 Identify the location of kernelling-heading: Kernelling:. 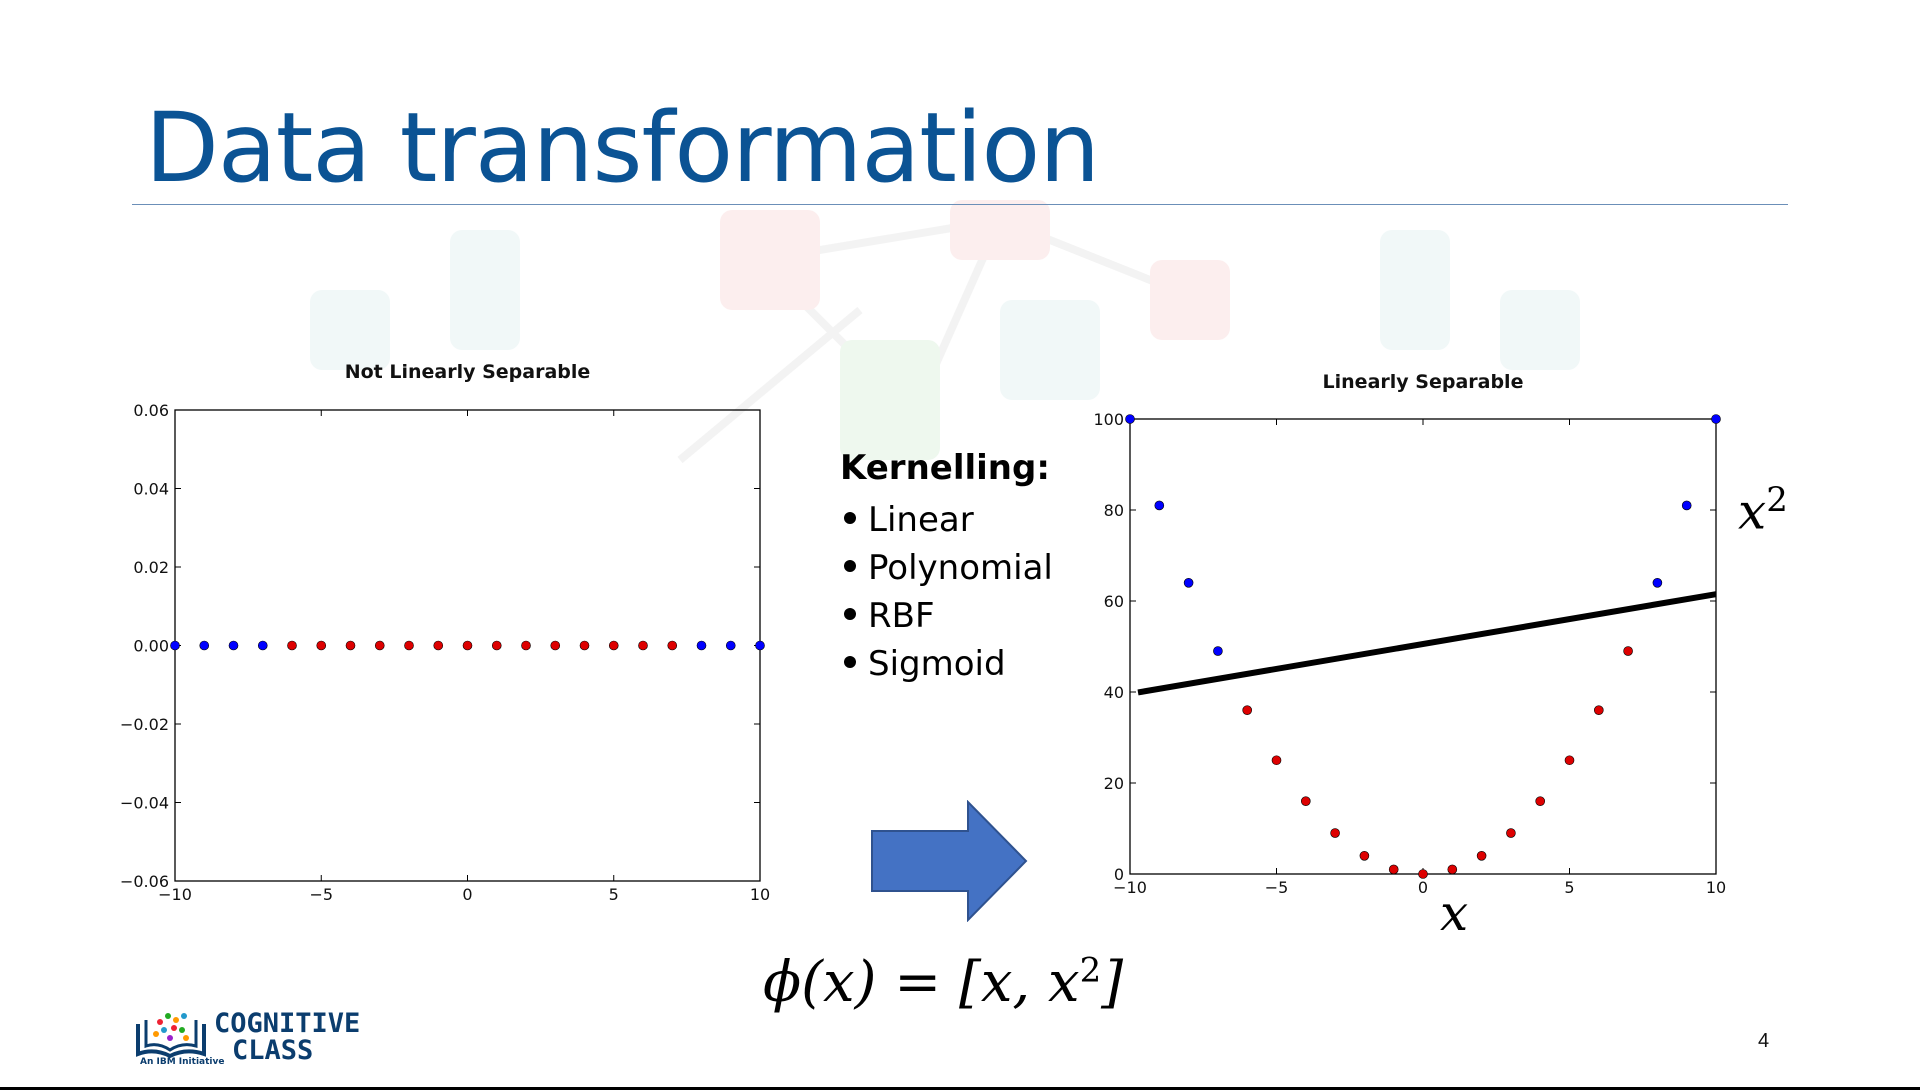
(945, 468).